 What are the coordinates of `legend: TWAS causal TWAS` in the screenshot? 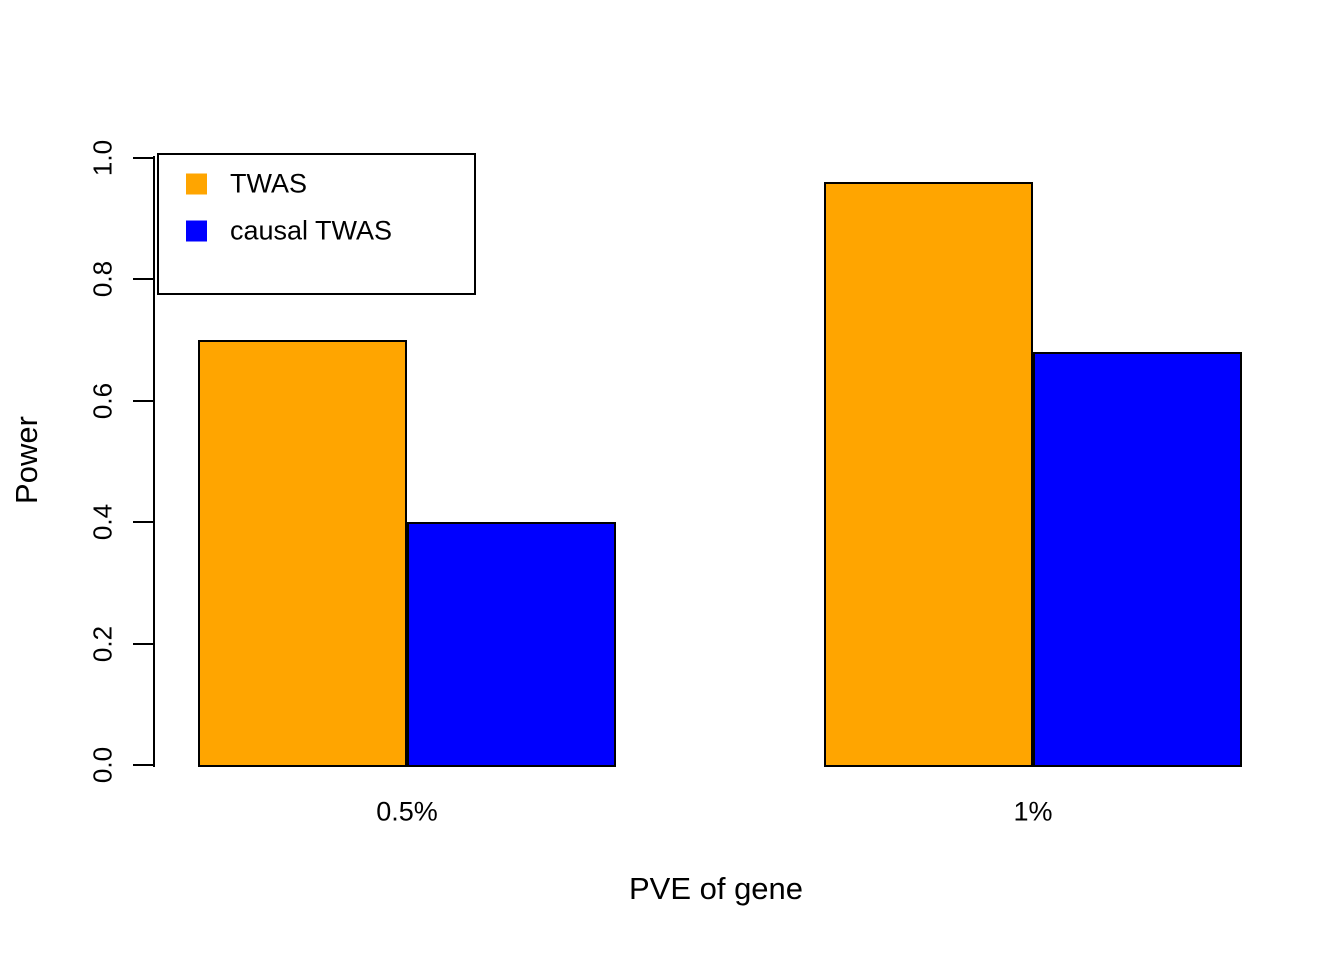 It's located at (316, 224).